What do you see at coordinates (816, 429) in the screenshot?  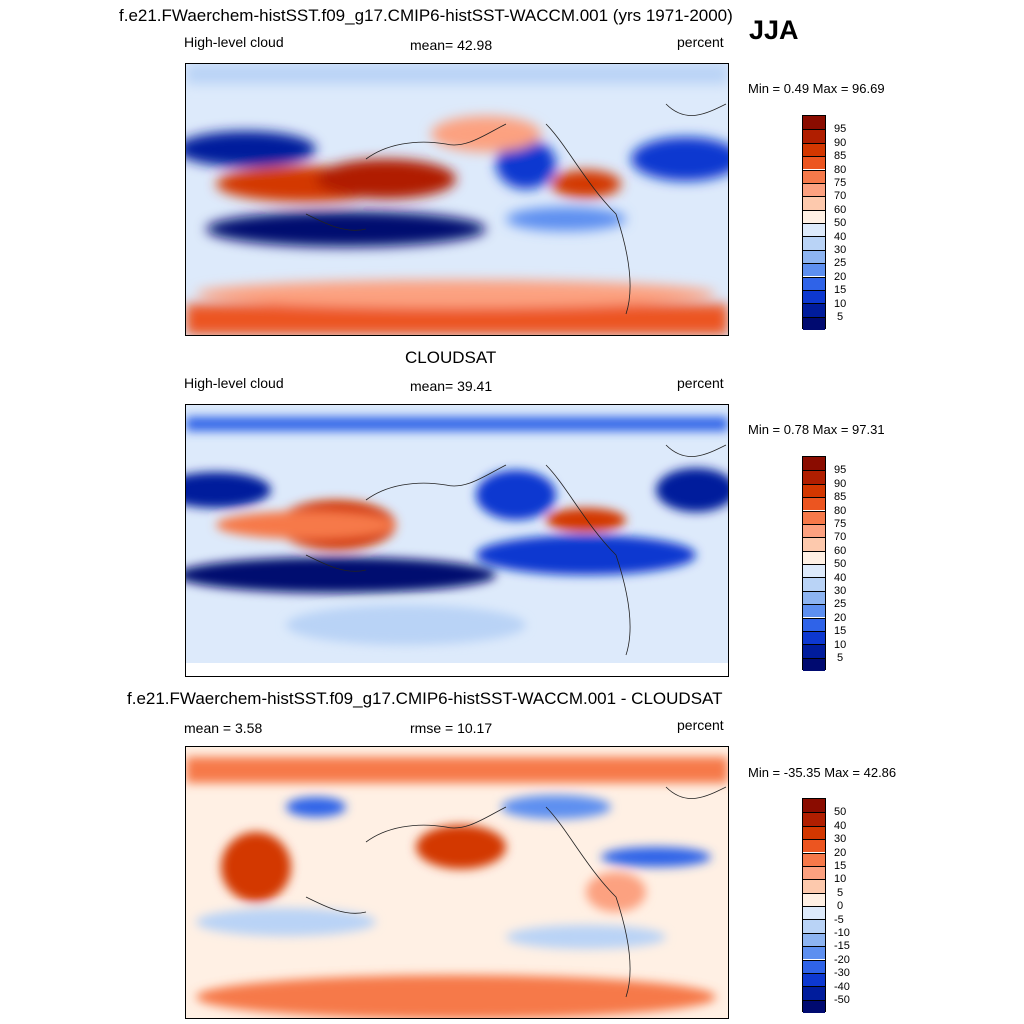 I see `panel-2-minmax: Min = 0.78 Max = 97.31` at bounding box center [816, 429].